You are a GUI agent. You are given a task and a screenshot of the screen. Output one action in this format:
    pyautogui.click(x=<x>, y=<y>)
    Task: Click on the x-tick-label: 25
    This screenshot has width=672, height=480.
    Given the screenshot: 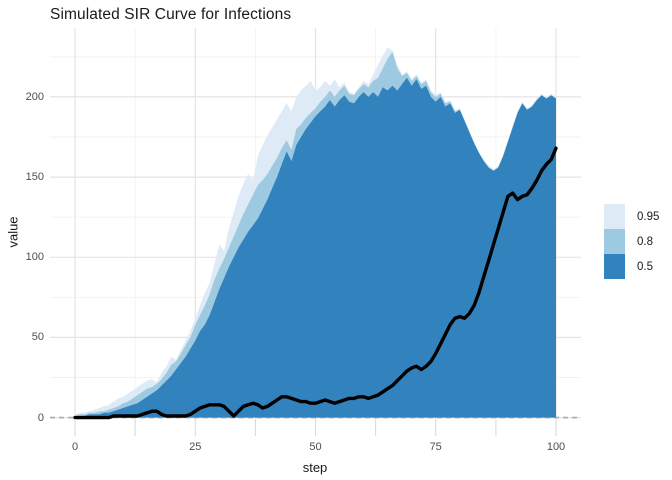 What is the action you would take?
    pyautogui.click(x=195, y=447)
    